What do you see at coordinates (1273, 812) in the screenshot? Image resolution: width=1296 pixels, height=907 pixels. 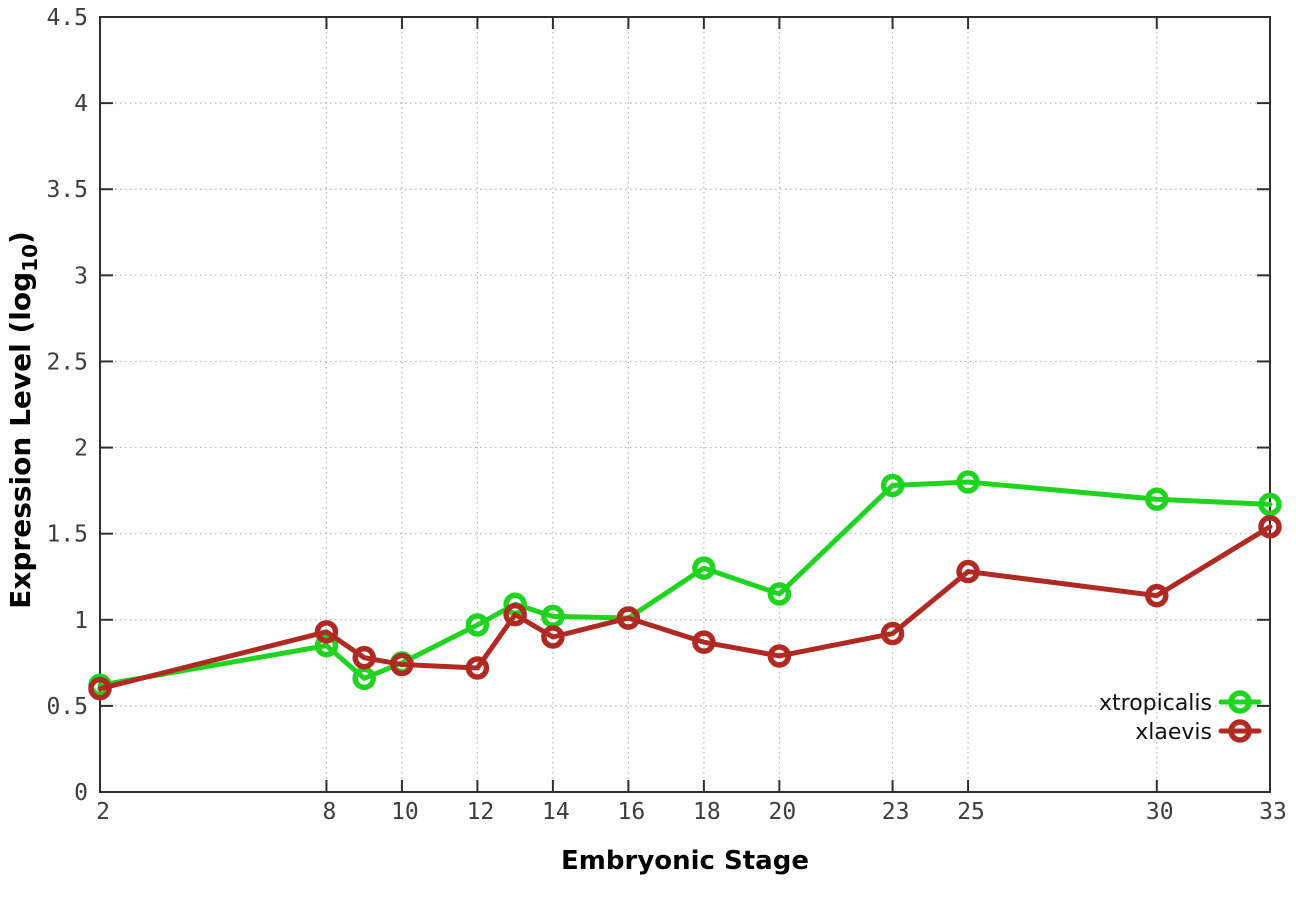 I see `x-tick-label: 33` at bounding box center [1273, 812].